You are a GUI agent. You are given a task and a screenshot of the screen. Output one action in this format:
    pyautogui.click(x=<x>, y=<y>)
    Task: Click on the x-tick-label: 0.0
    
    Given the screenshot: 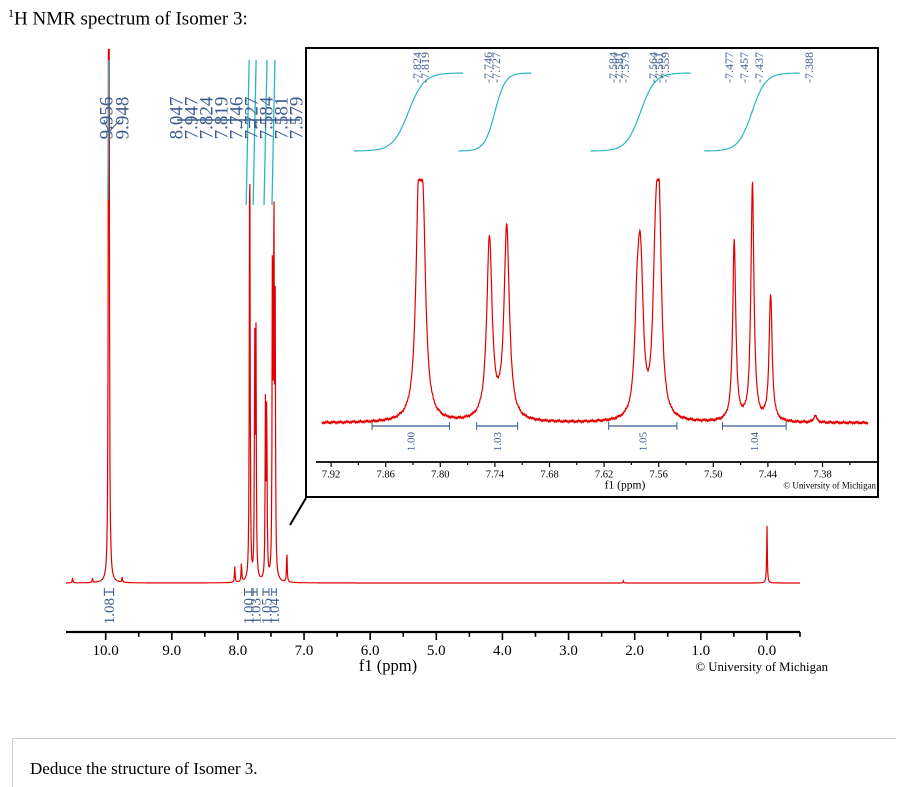 What is the action you would take?
    pyautogui.click(x=767, y=651)
    